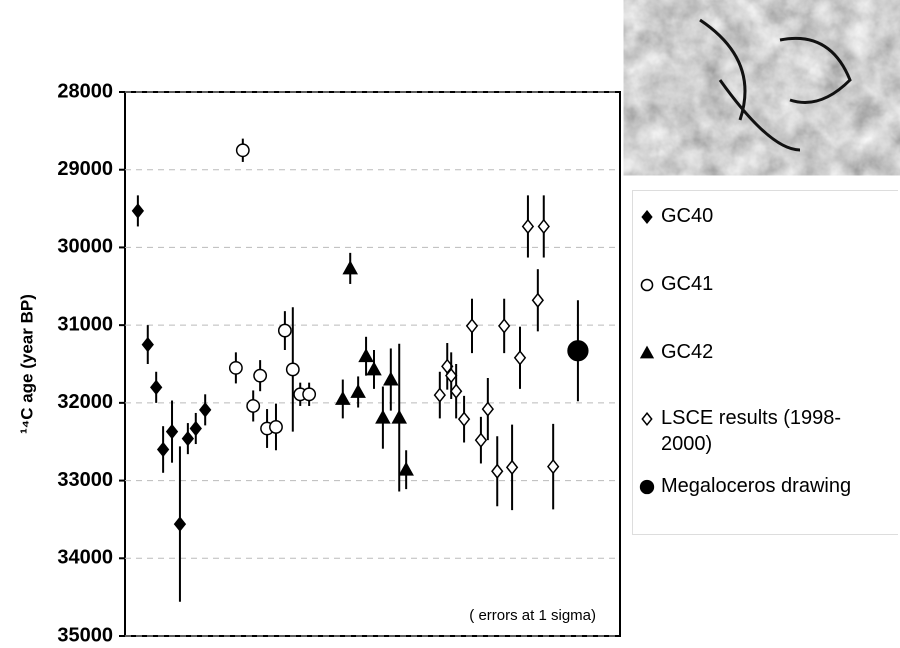  Describe the element at coordinates (756, 486) in the screenshot. I see `legend-label: Megaloceros drawing` at that location.